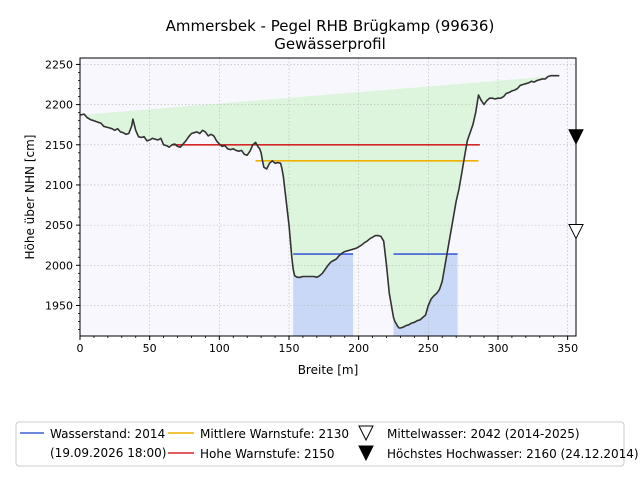 The image size is (640, 480). What do you see at coordinates (30, 197) in the screenshot?
I see `y-axis-label: Höhe über NHN [cm]` at bounding box center [30, 197].